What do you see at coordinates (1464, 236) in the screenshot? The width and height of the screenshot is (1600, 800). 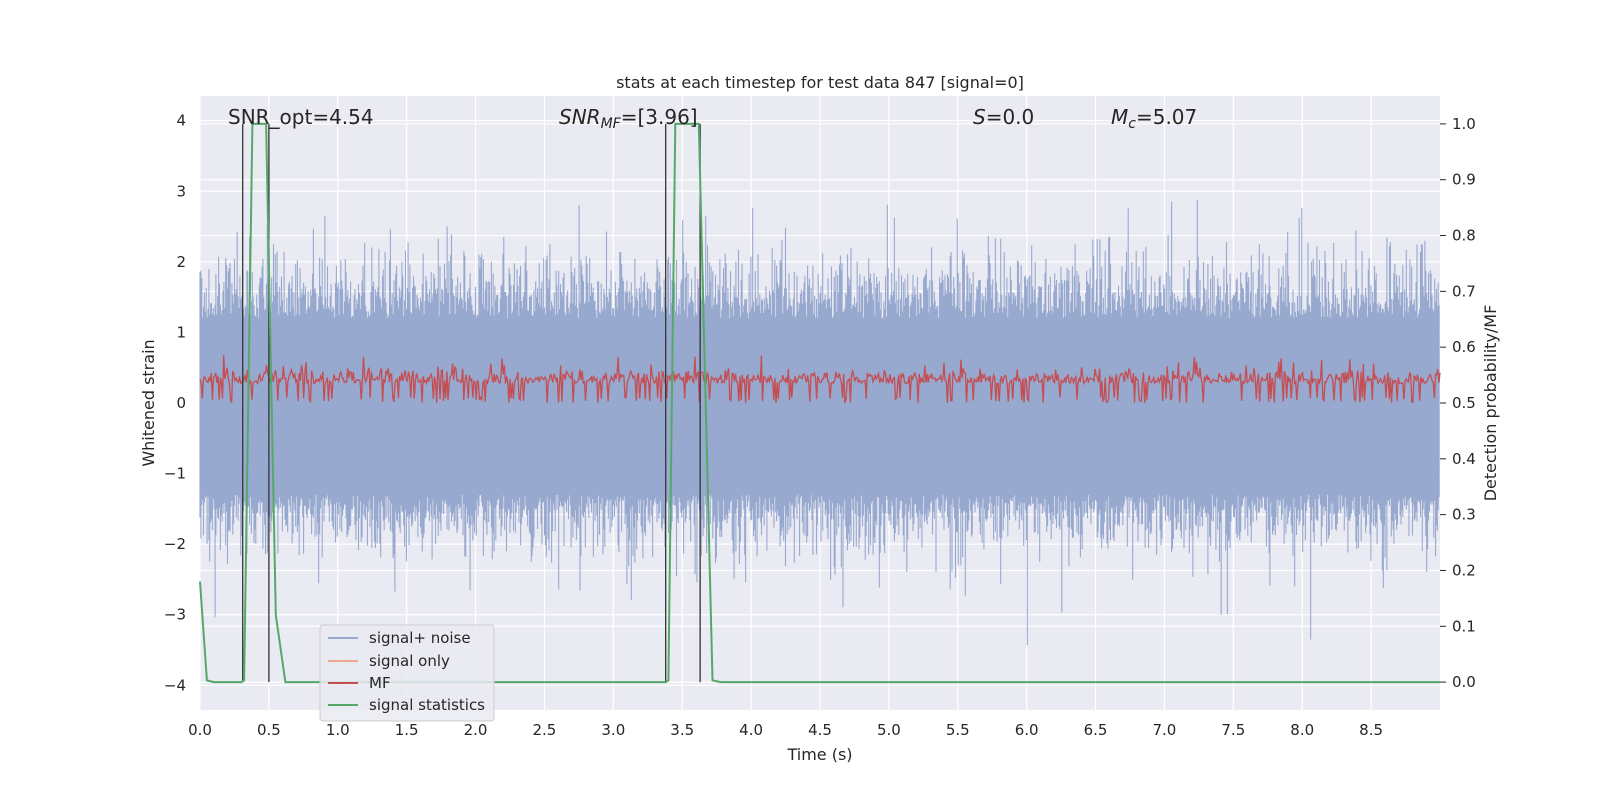 I see `y2-tick-label: 0.8` at bounding box center [1464, 236].